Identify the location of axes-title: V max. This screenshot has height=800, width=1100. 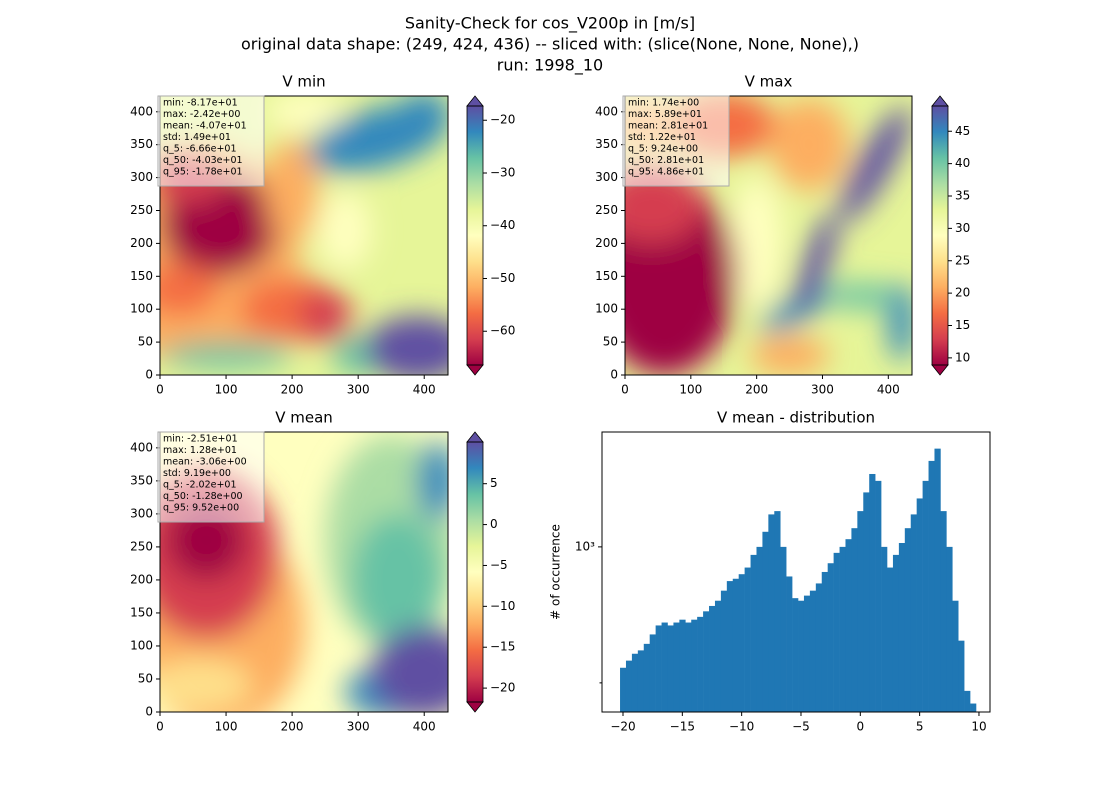
(769, 82).